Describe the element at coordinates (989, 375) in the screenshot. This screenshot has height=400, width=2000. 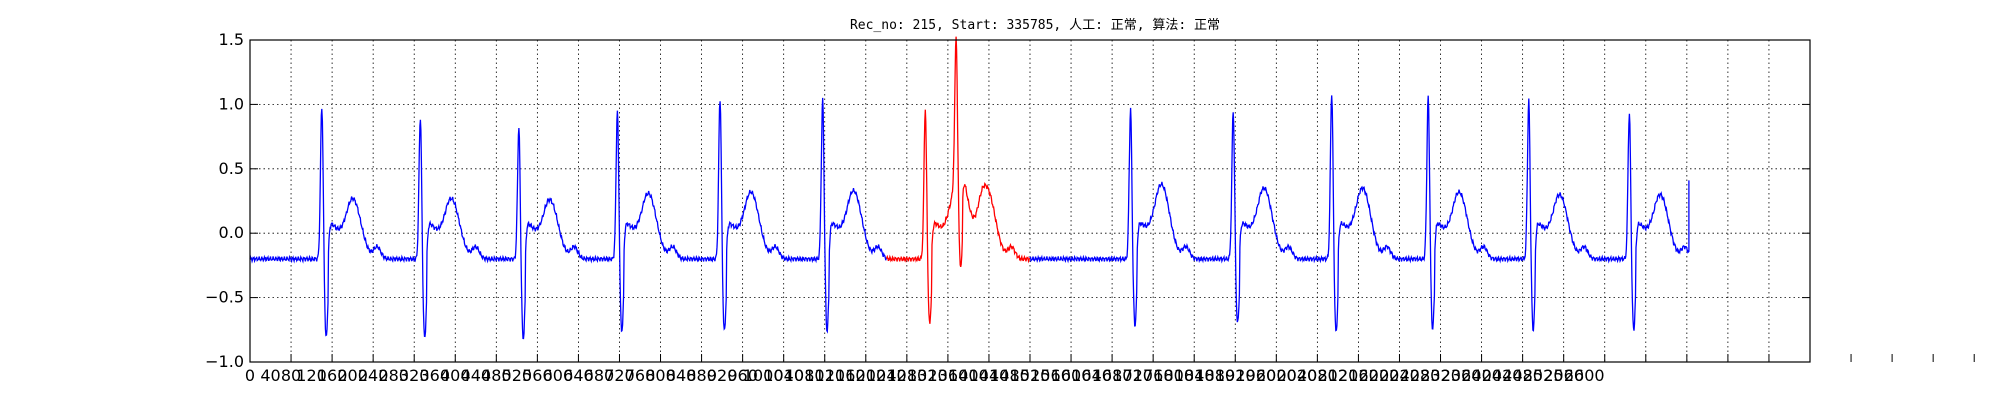
I see `x-tick-label: 1440` at that location.